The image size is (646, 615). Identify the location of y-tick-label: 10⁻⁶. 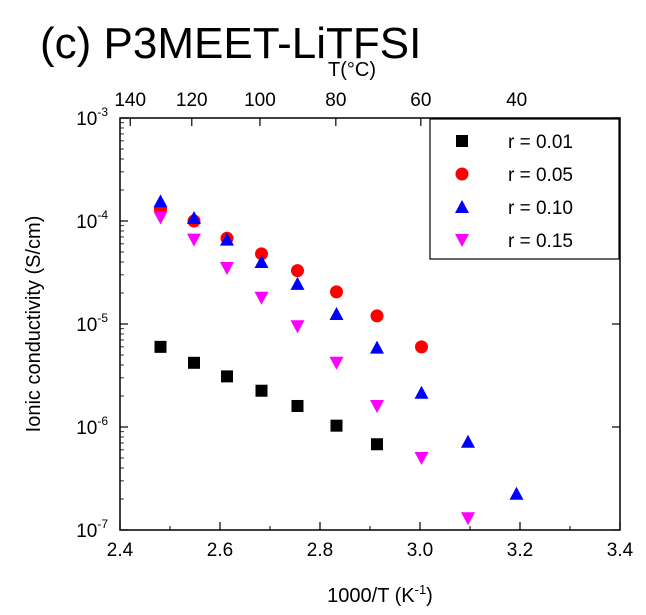
(92, 426).